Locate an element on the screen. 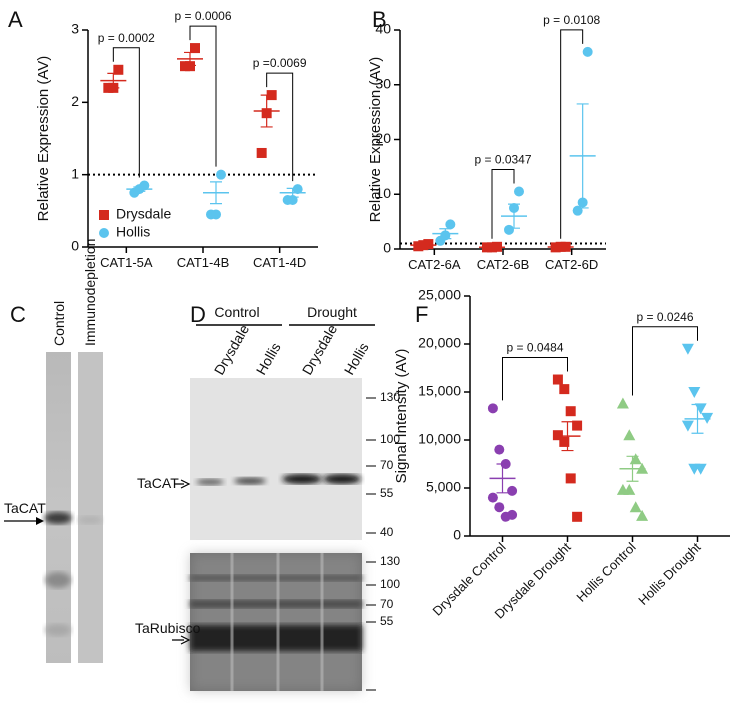  marker-label: 40 is located at coordinates (387, 532).